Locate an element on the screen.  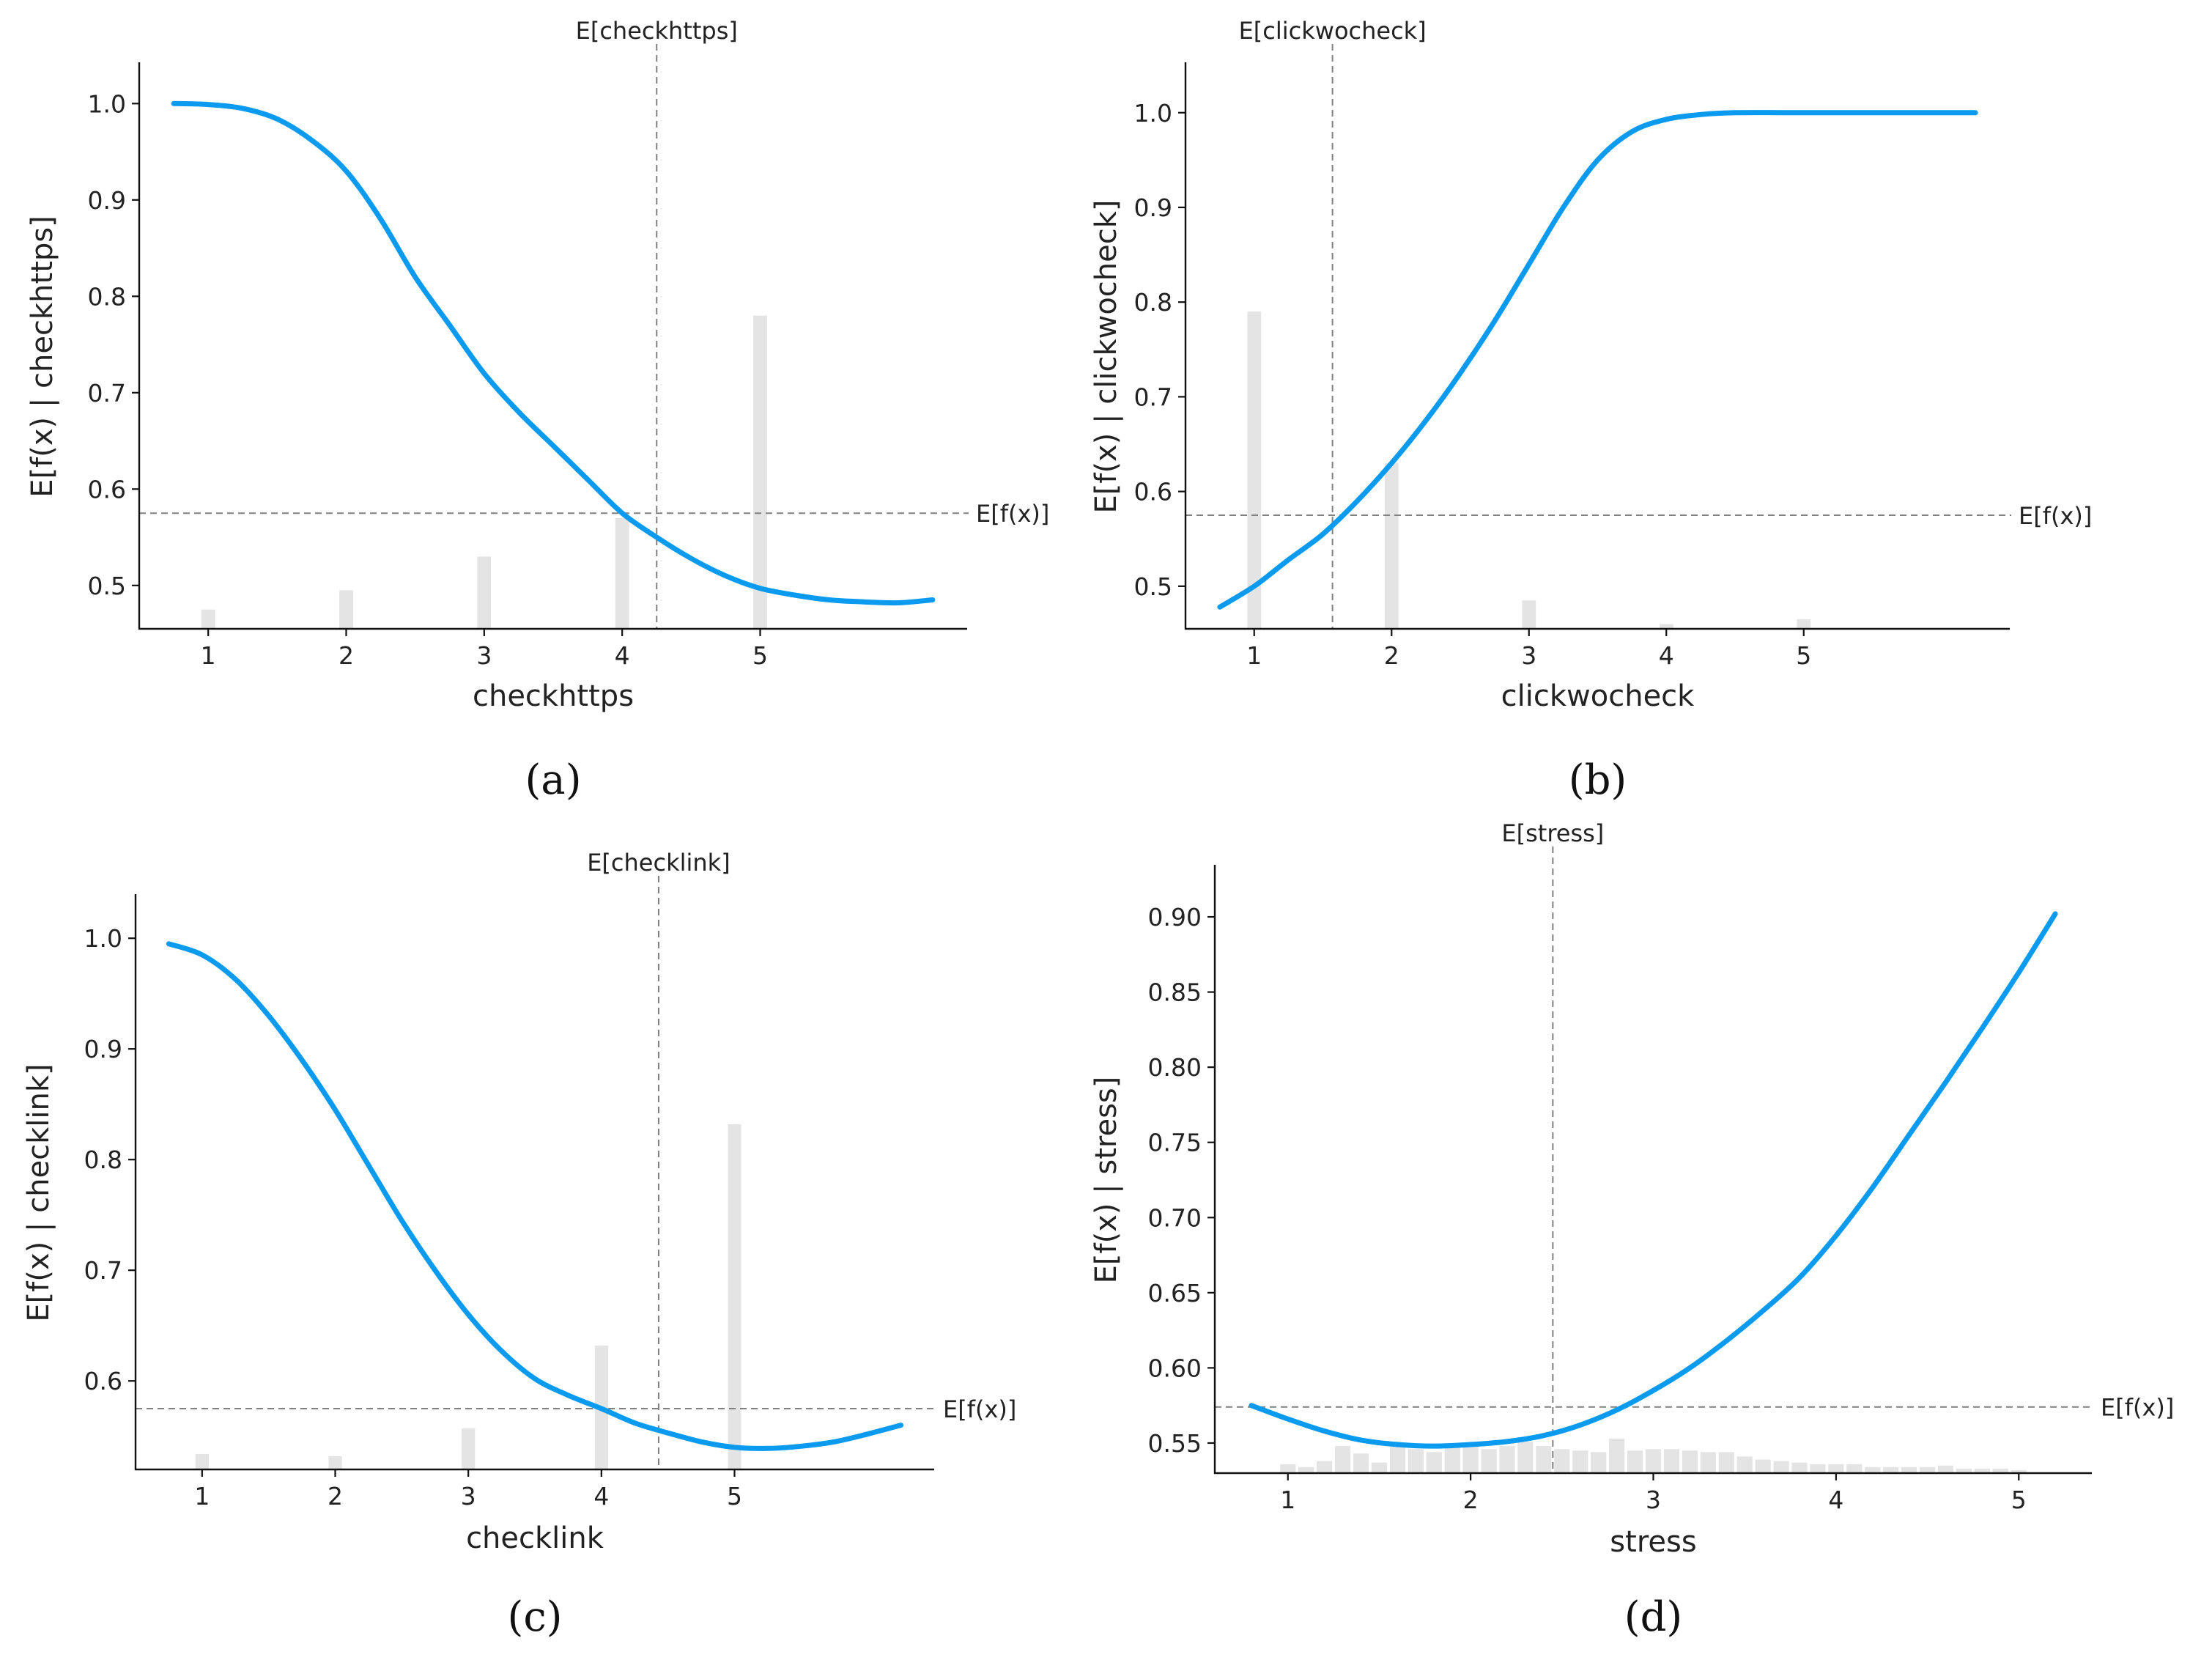
y-tick-label-c-4: 0.9 is located at coordinates (103, 1049).